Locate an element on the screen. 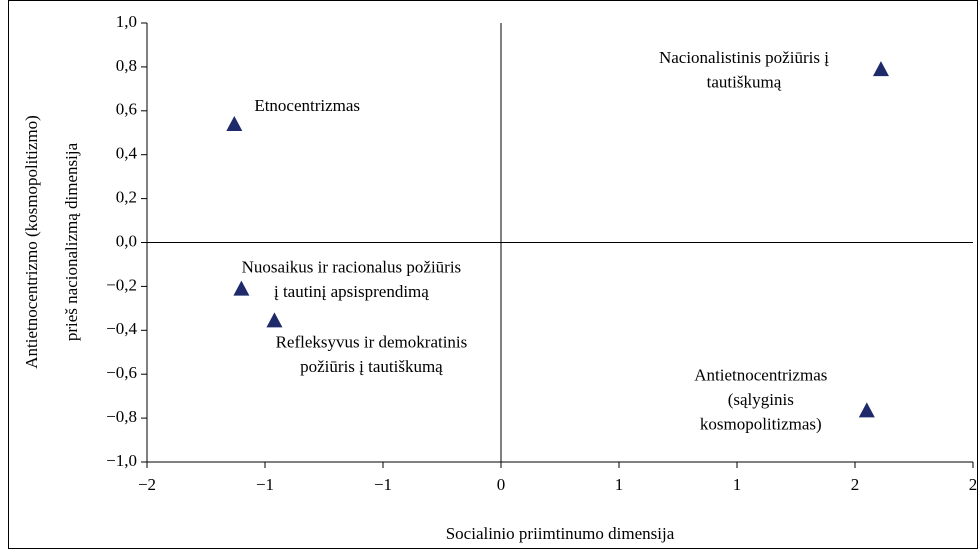 This screenshot has width=980, height=550. y-tick-label: 0,6 is located at coordinates (126, 109).